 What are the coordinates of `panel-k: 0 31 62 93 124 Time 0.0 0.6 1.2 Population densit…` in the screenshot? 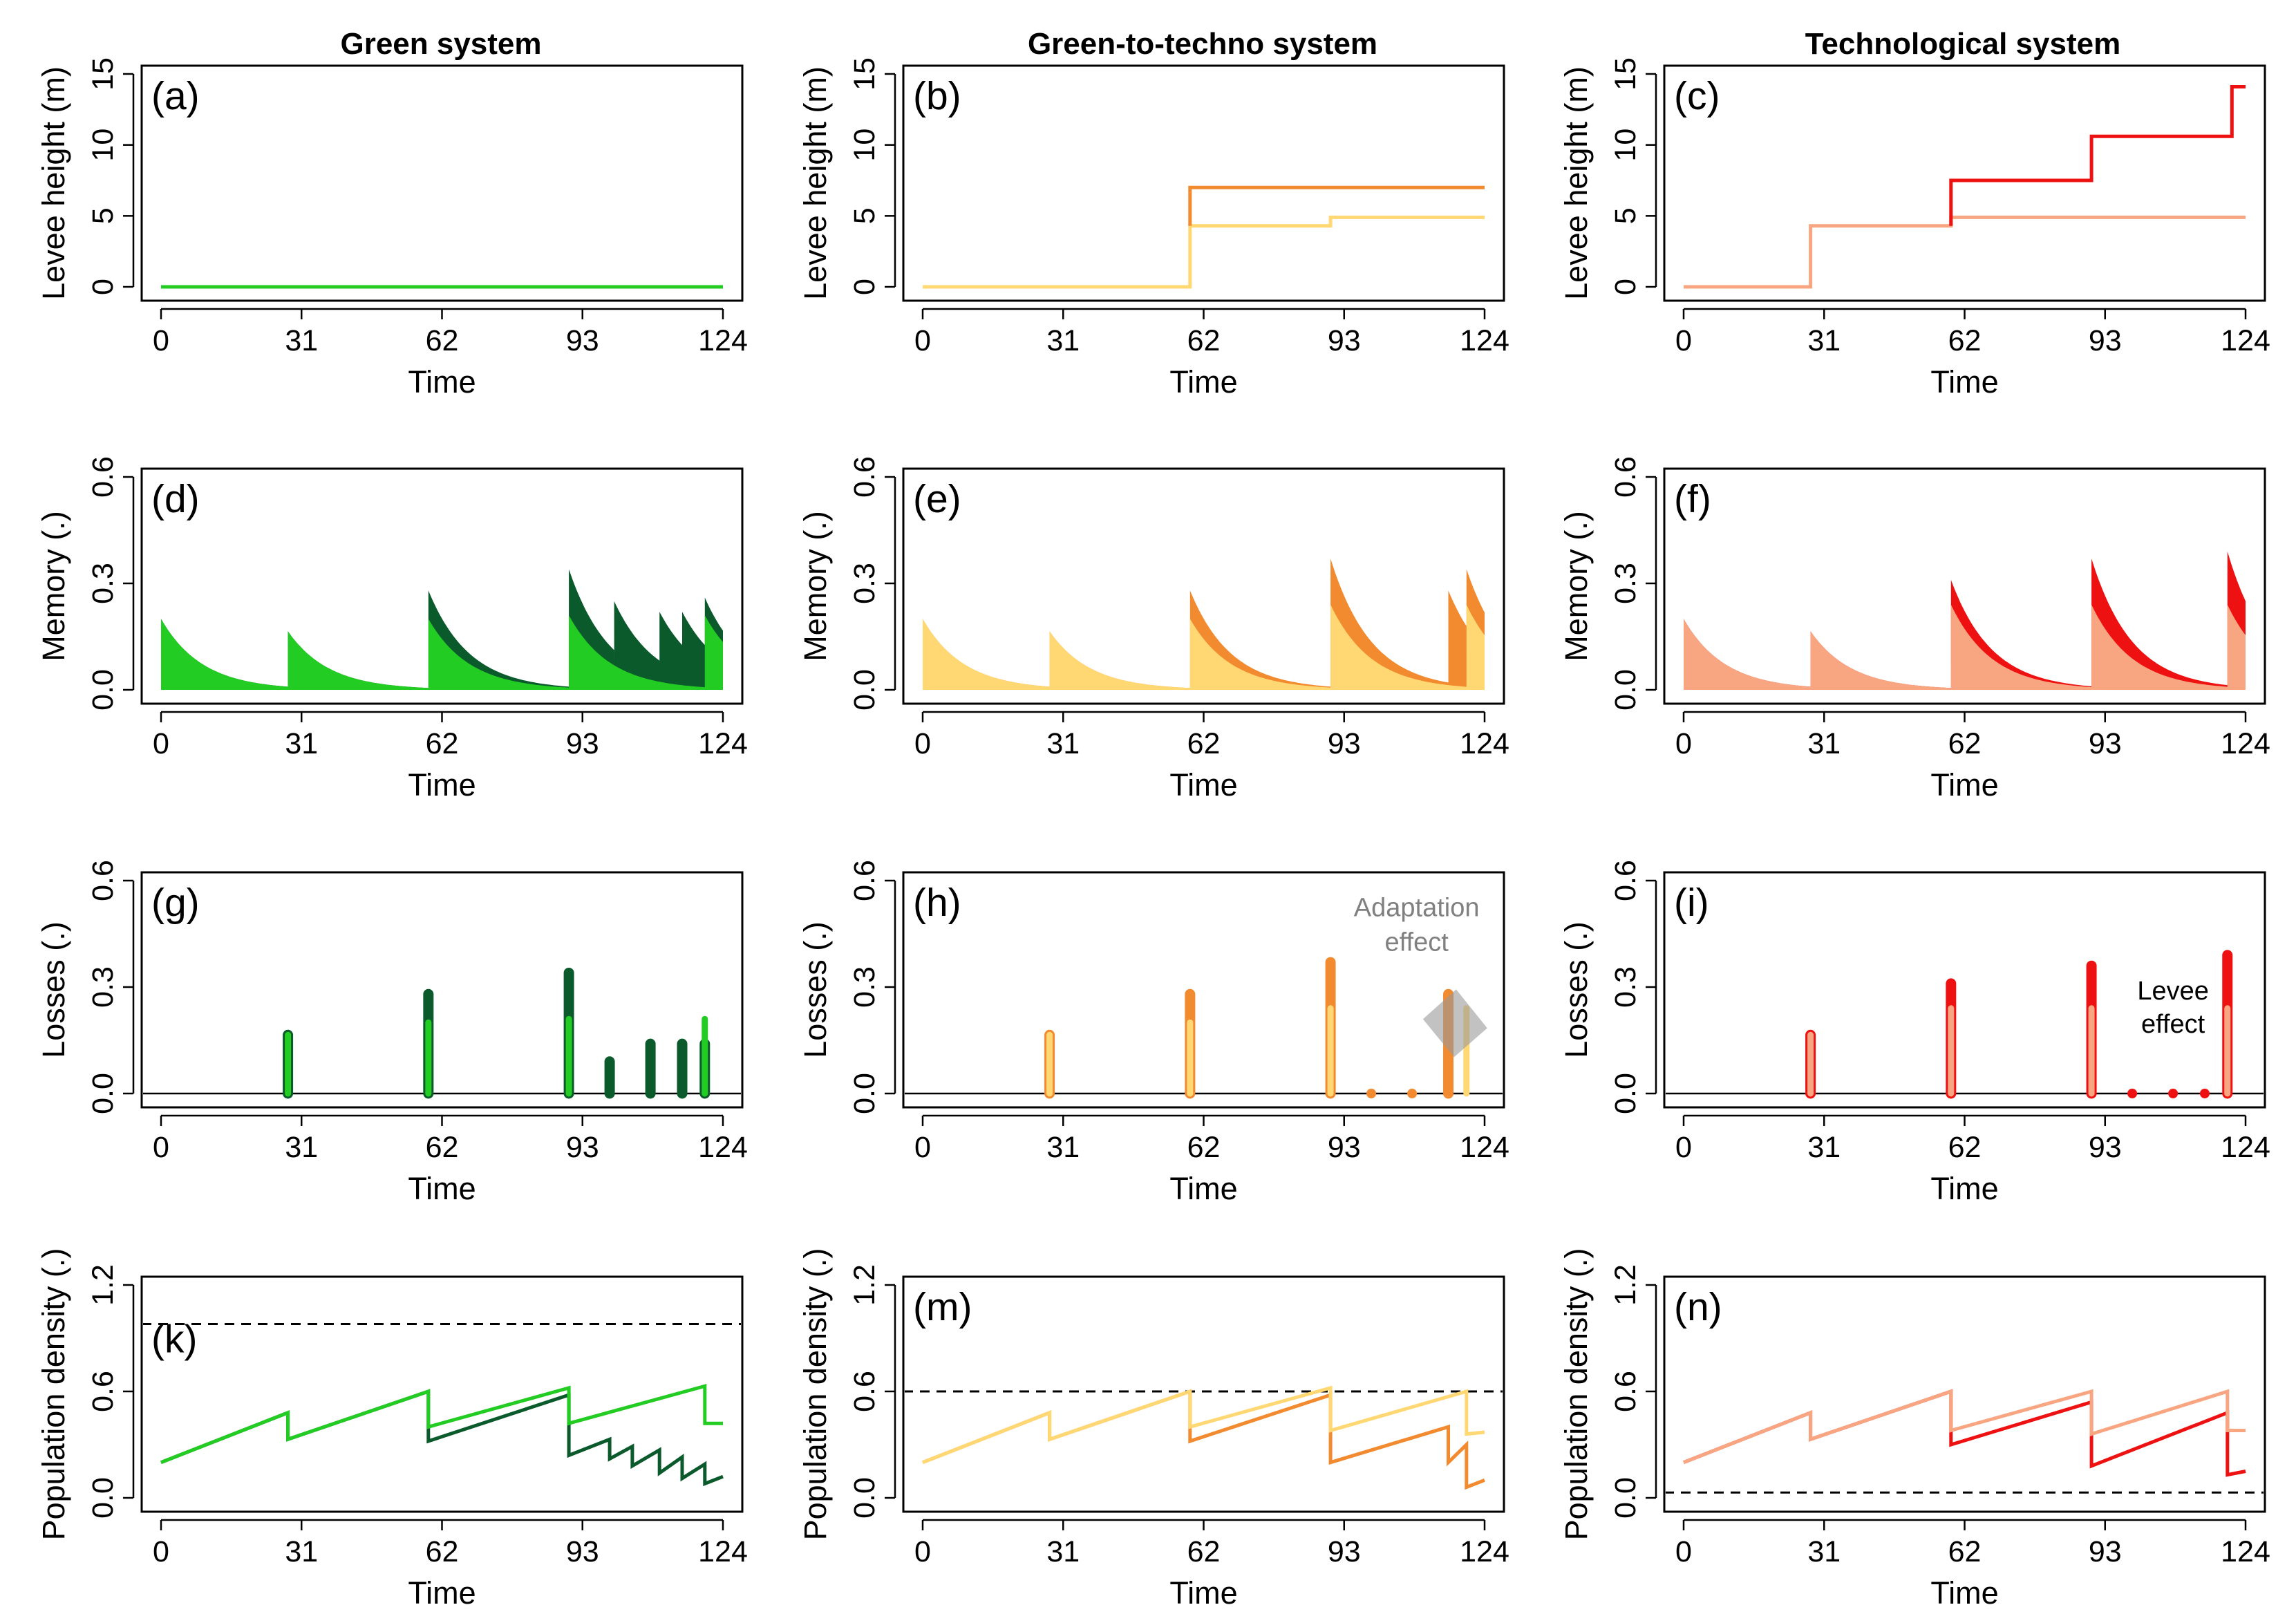 It's located at (392, 1429).